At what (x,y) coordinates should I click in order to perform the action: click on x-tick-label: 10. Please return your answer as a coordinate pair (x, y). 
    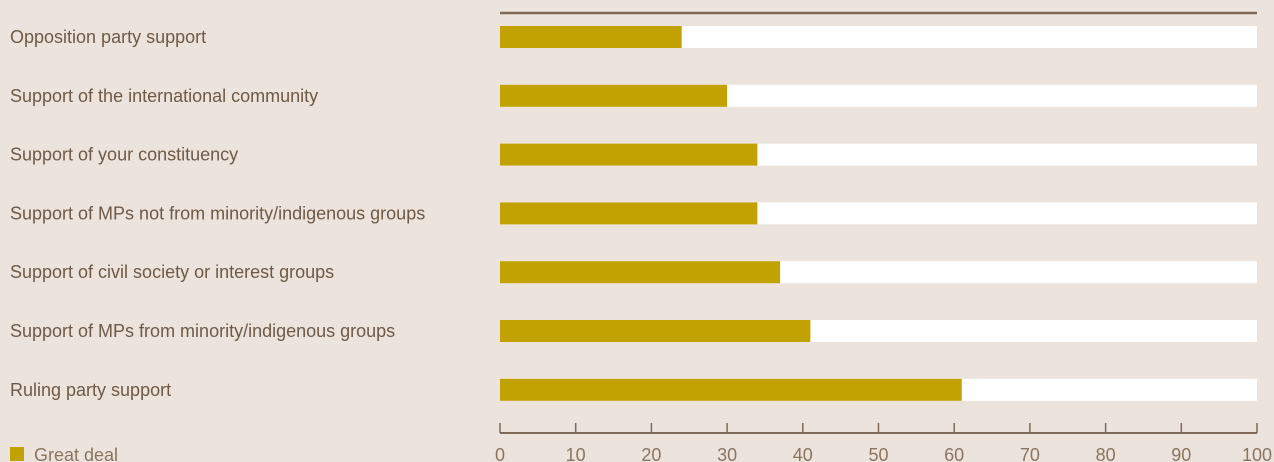
    Looking at the image, I should click on (576, 453).